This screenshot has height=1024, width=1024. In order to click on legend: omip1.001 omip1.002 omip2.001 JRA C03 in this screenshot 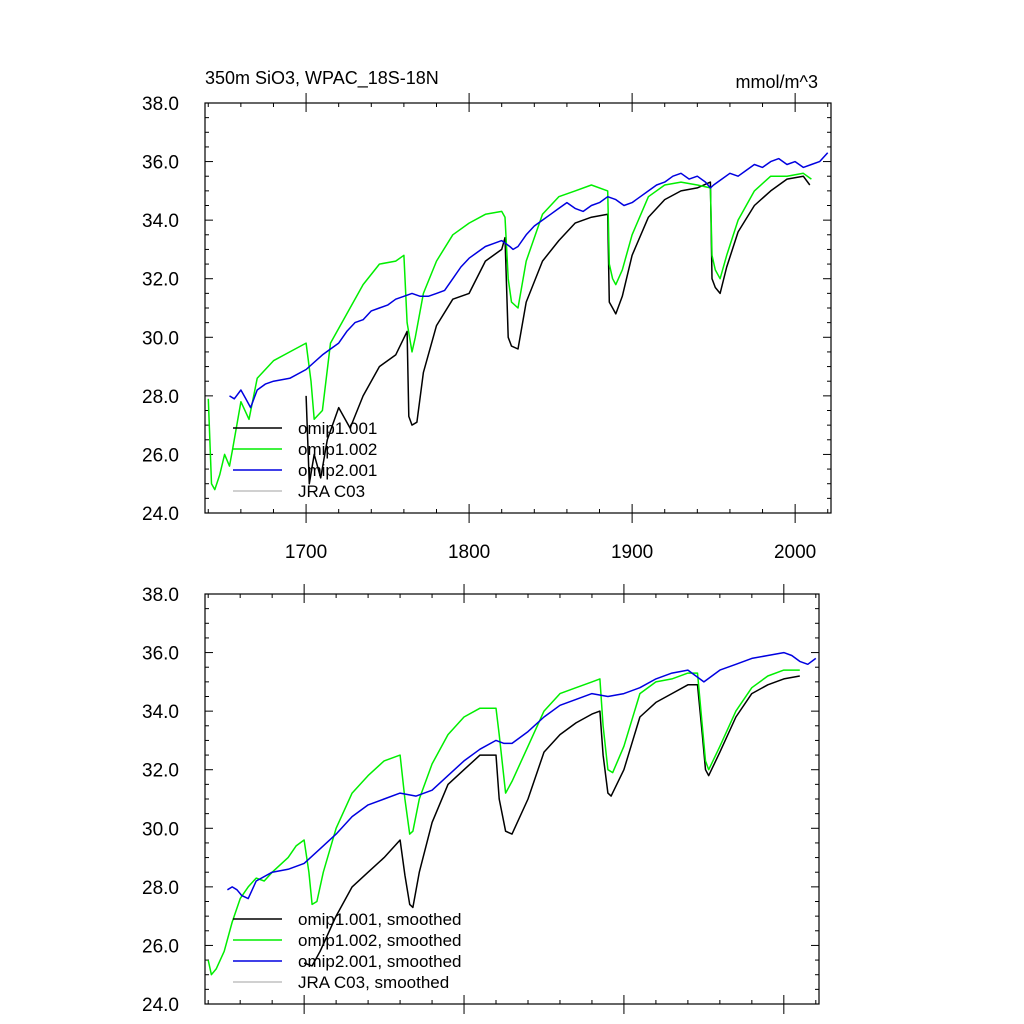, I will do `click(305, 460)`.